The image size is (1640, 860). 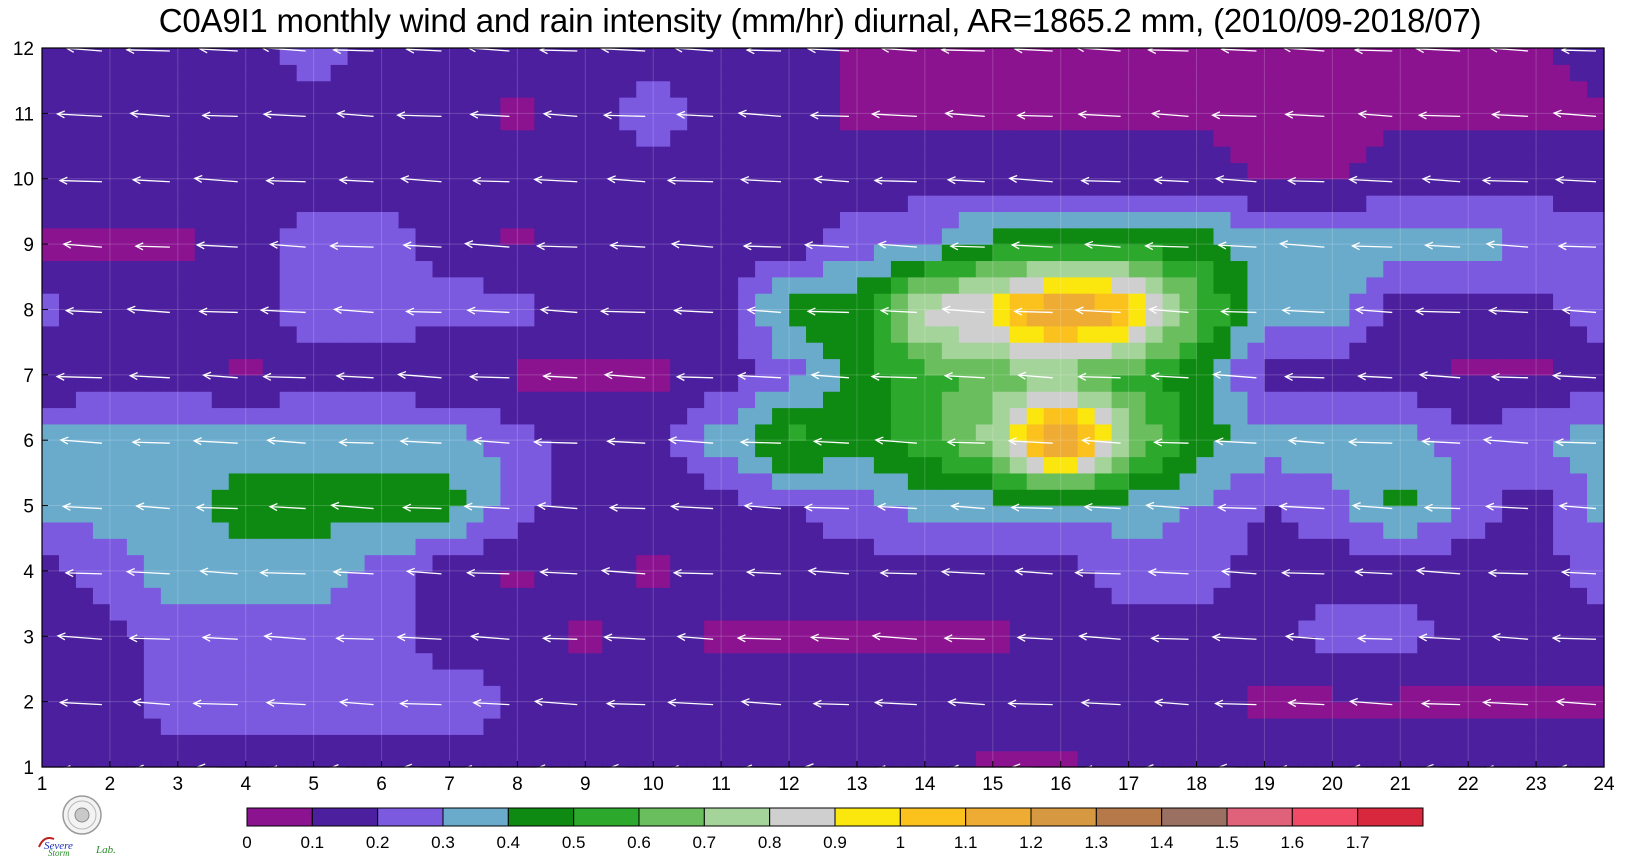 What do you see at coordinates (1194, 817) in the screenshot?
I see `colorbar-swatch` at bounding box center [1194, 817].